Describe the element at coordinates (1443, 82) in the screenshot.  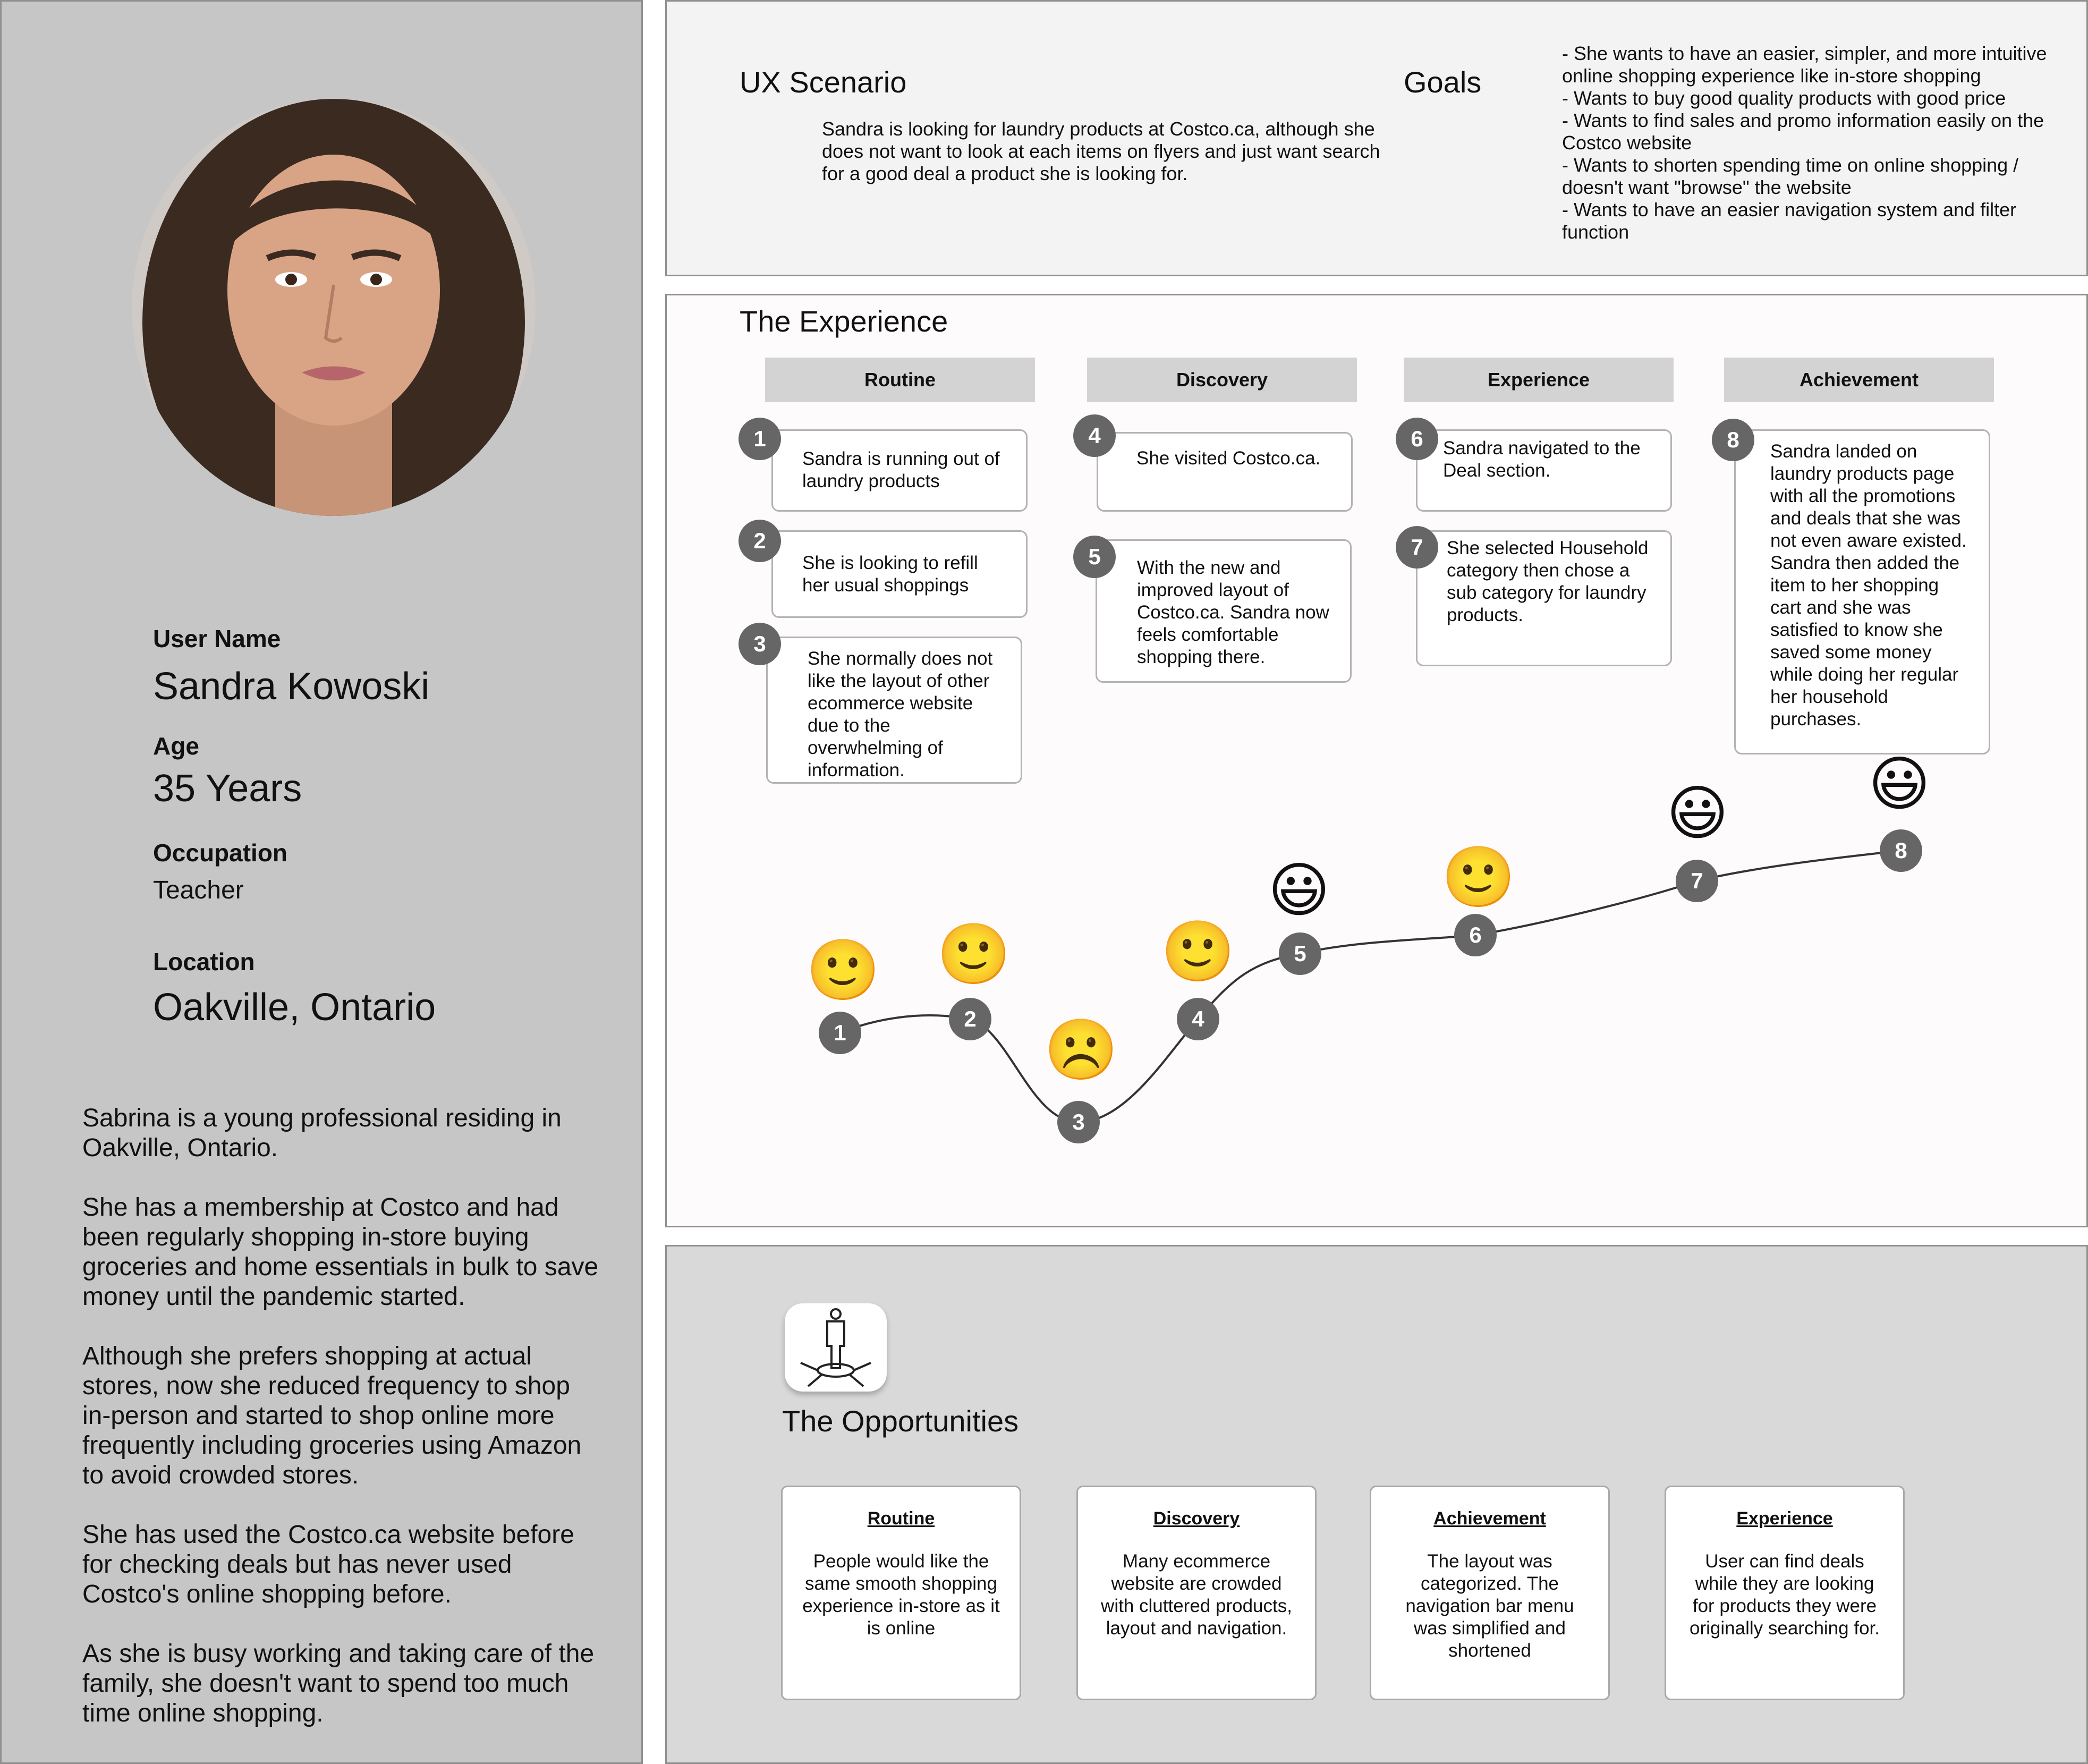
I see `goals-title: Goals` at that location.